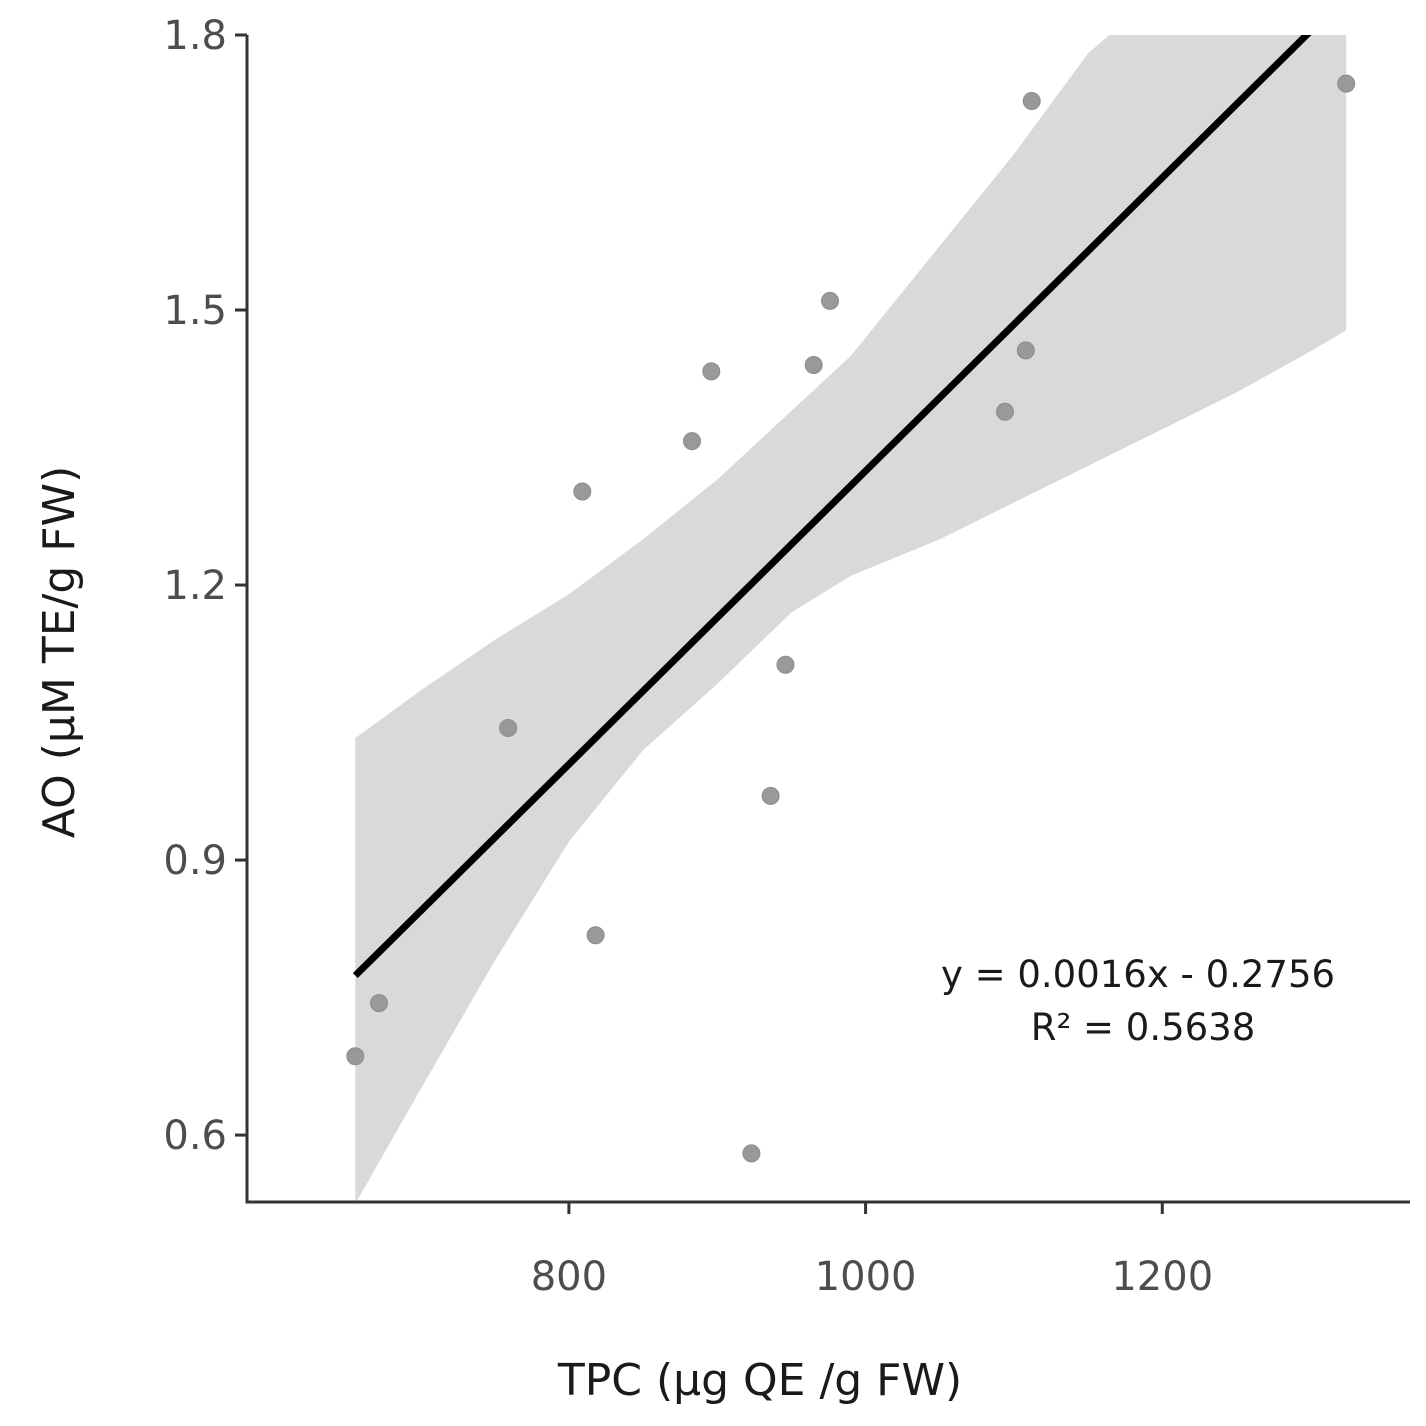  What do you see at coordinates (866, 1277) in the screenshot?
I see `x-tick-label: 1000` at bounding box center [866, 1277].